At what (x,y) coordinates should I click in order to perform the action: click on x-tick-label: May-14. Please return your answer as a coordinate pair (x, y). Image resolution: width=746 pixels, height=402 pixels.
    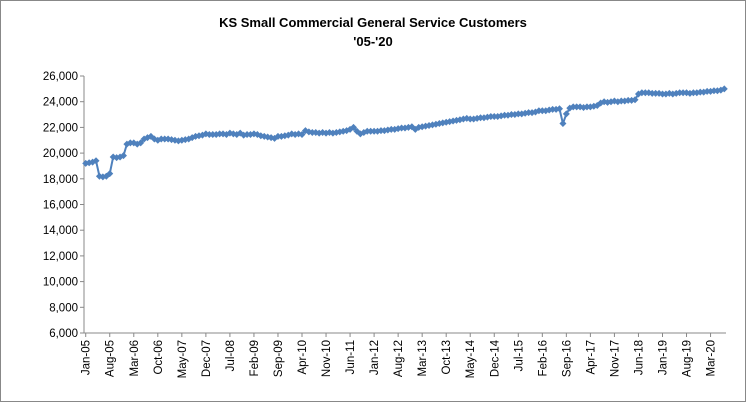
    Looking at the image, I should click on (471, 358).